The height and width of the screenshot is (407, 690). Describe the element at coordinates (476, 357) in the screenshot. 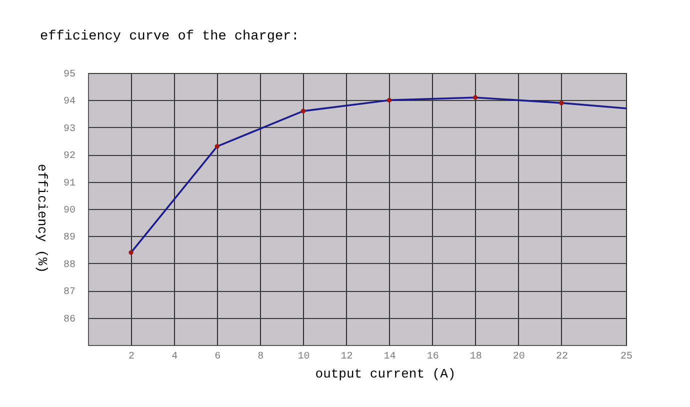

I see `x-tick-label: 18` at that location.